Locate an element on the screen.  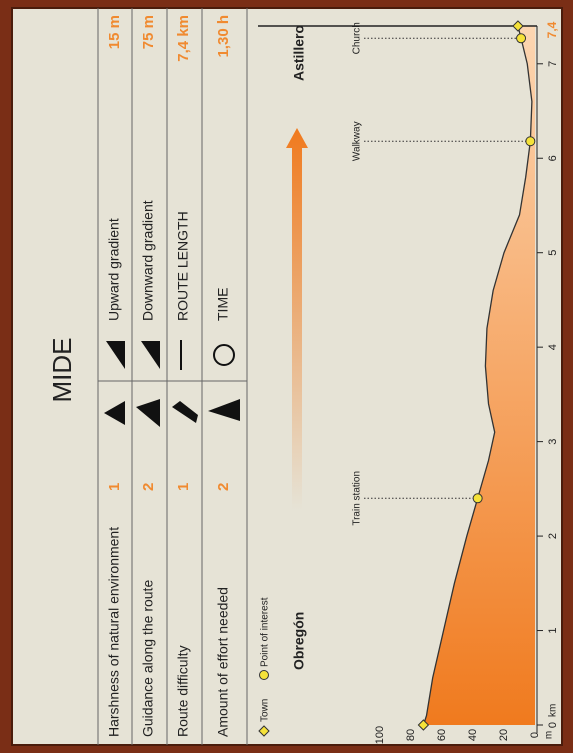
y-tick-label: 0 is located at coordinates (535, 735).